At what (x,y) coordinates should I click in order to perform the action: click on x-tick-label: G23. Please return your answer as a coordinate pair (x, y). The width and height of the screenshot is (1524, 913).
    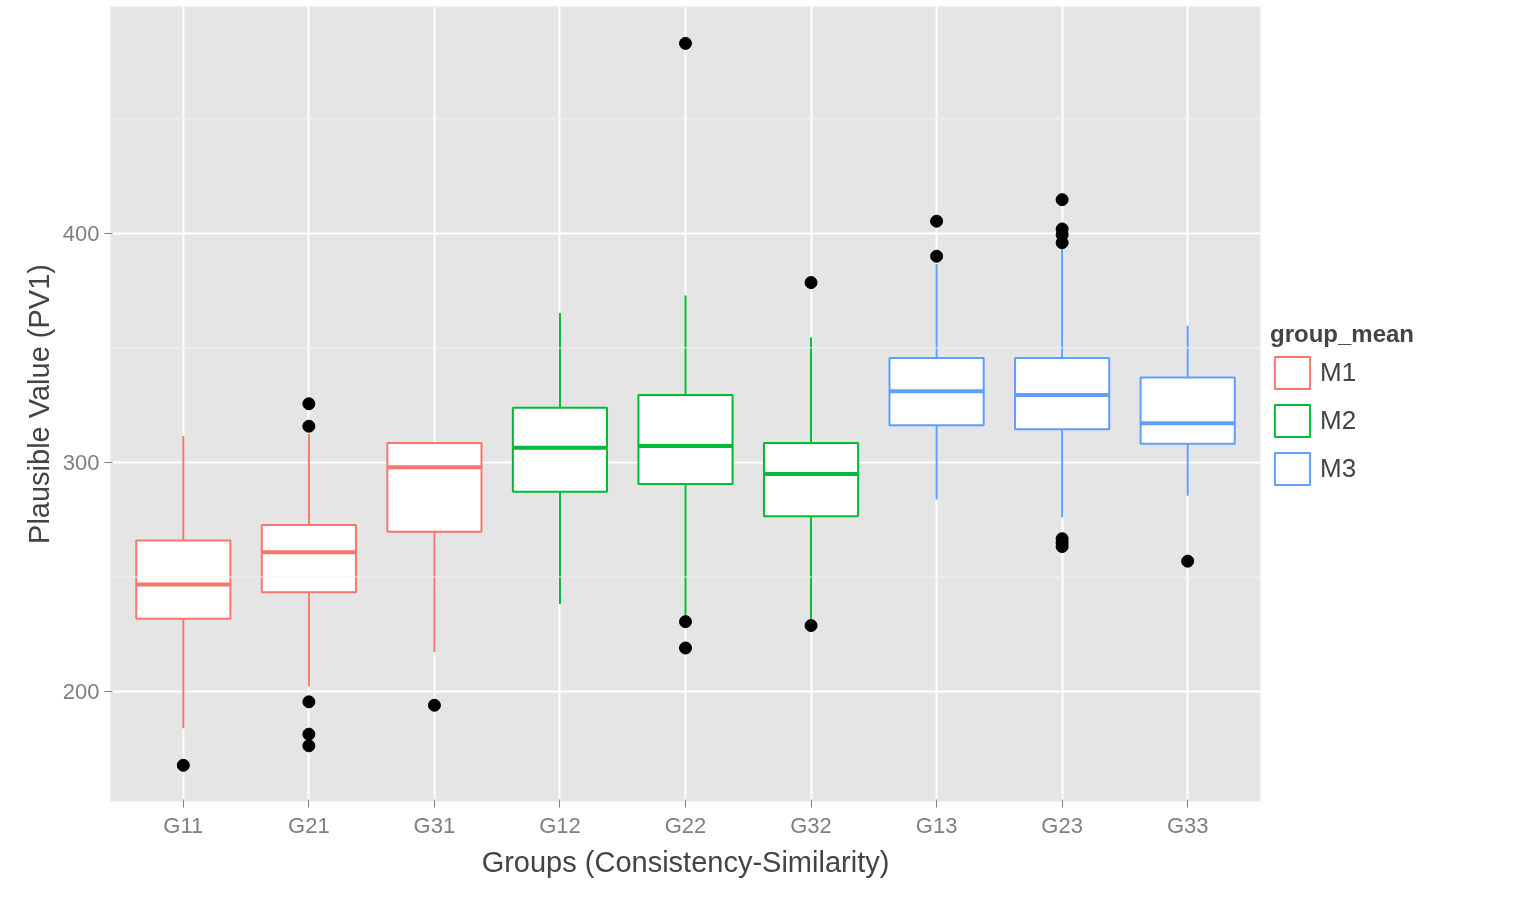
    Looking at the image, I should click on (1062, 825).